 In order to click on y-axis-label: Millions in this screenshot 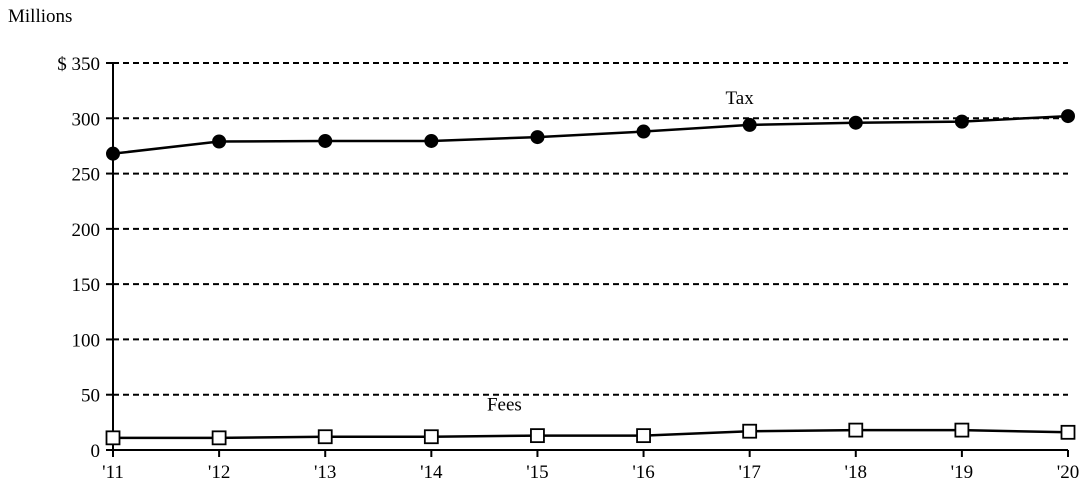, I will do `click(40, 16)`.